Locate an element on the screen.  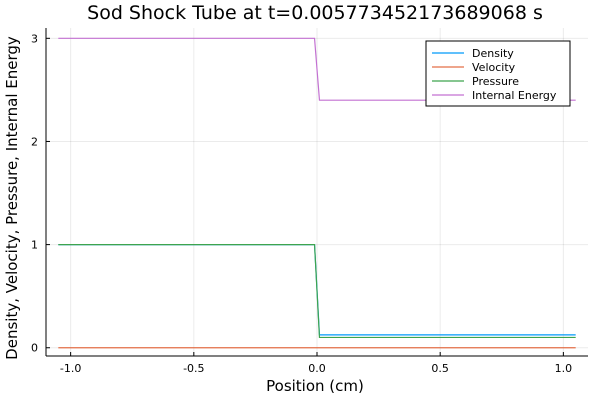
y-tick-label: 3 is located at coordinates (34, 38).